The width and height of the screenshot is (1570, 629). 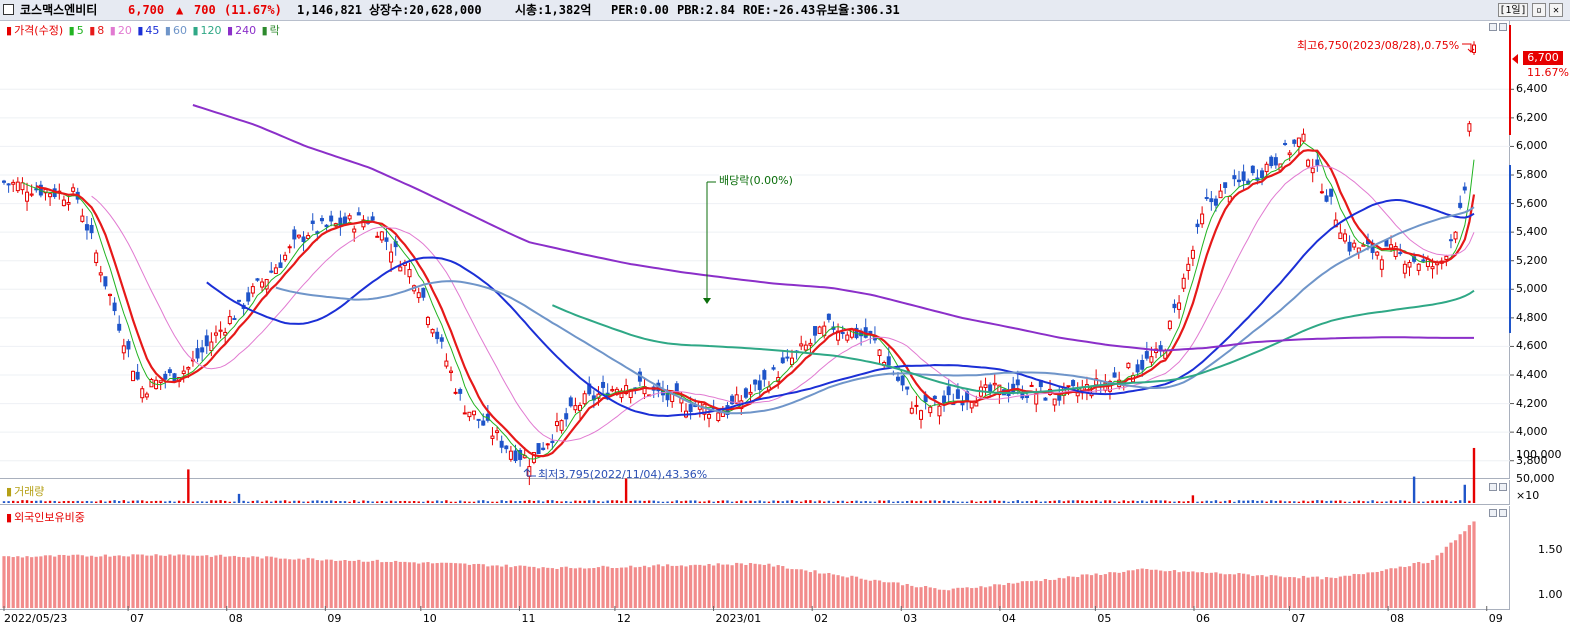 I want to click on period-button: [1일], so click(x=1513, y=10).